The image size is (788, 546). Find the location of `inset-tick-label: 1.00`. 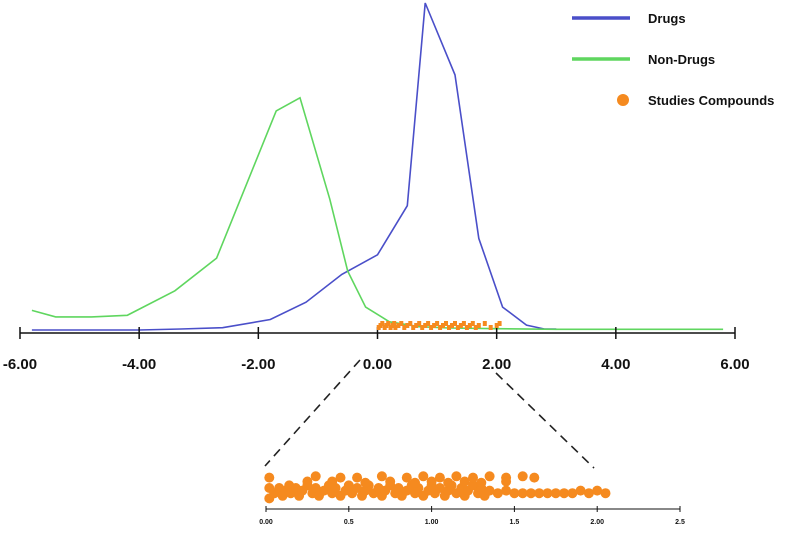

inset-tick-label: 1.00 is located at coordinates (432, 522).